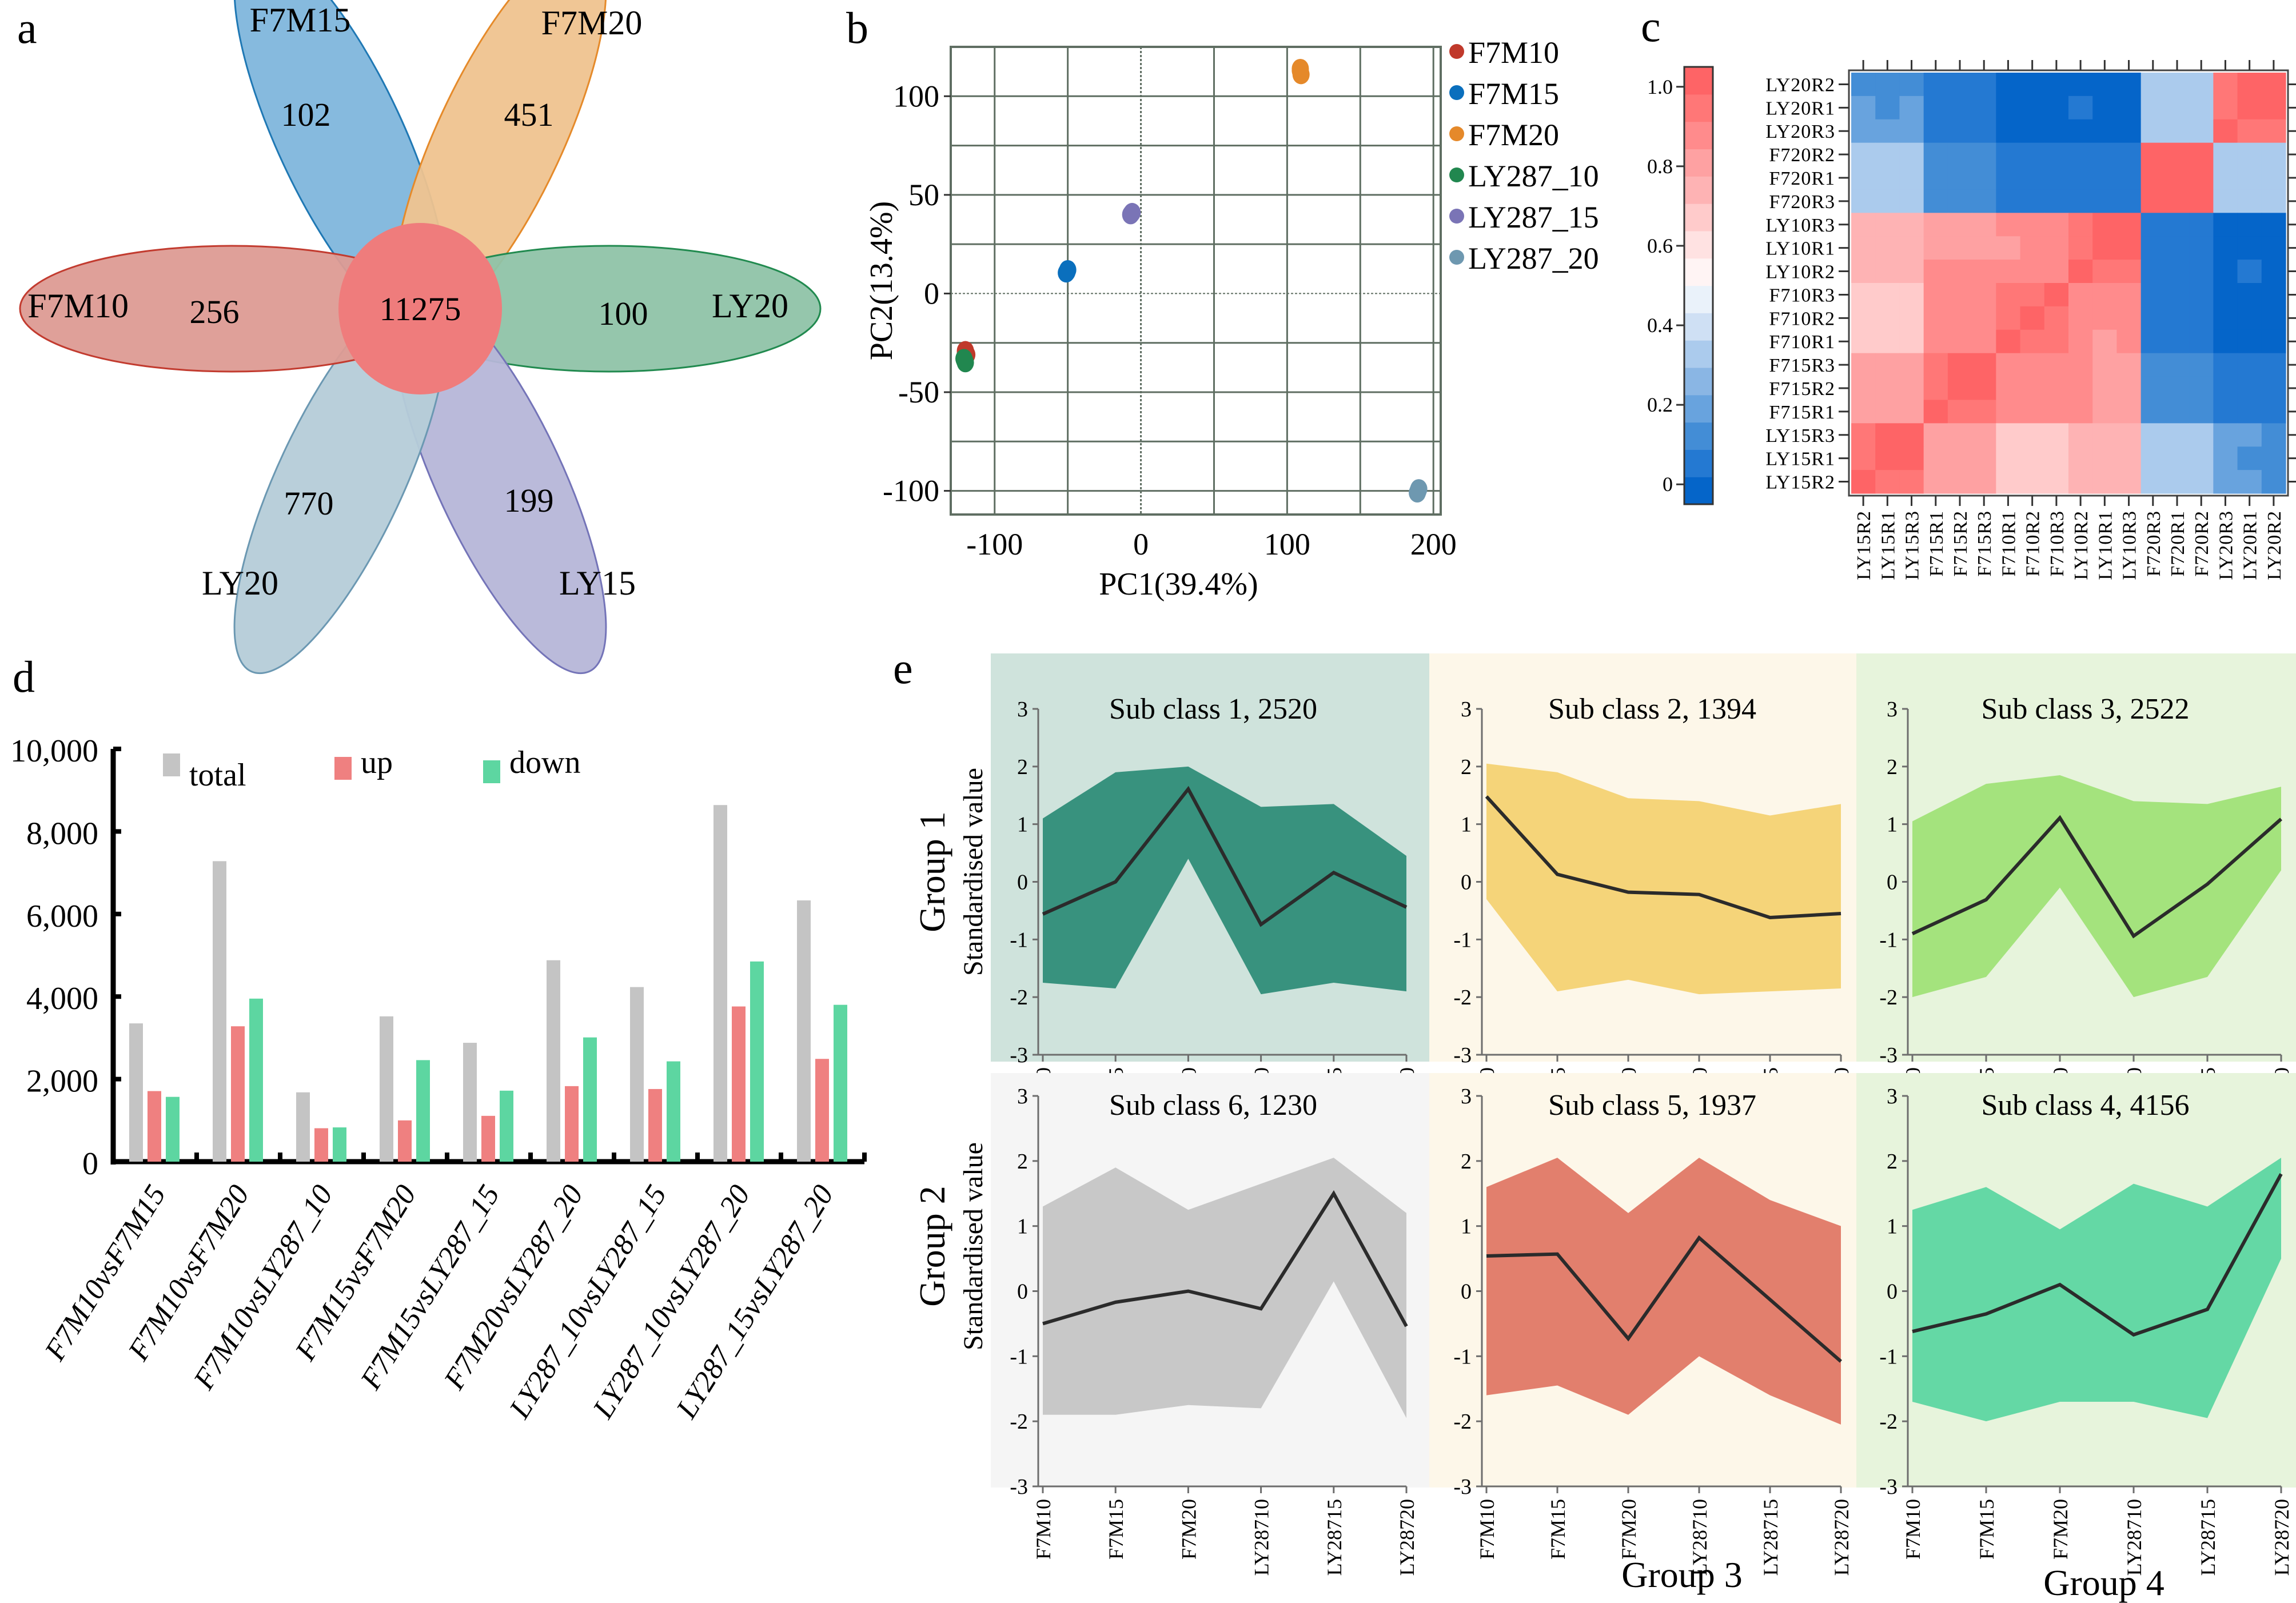 The width and height of the screenshot is (2296, 1603). What do you see at coordinates (2154, 544) in the screenshot?
I see `heatmap-col-label: F720R3` at bounding box center [2154, 544].